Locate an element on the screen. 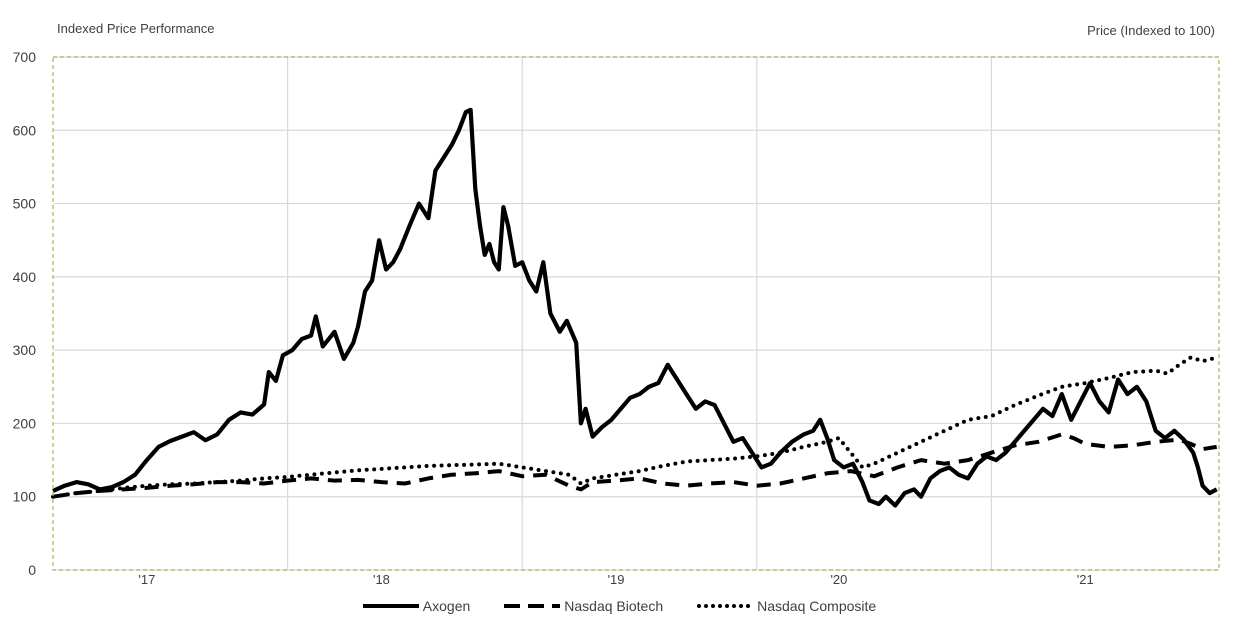 Image resolution: width=1239 pixels, height=637 pixels. y-tick-label-500: 500 is located at coordinates (25, 204).